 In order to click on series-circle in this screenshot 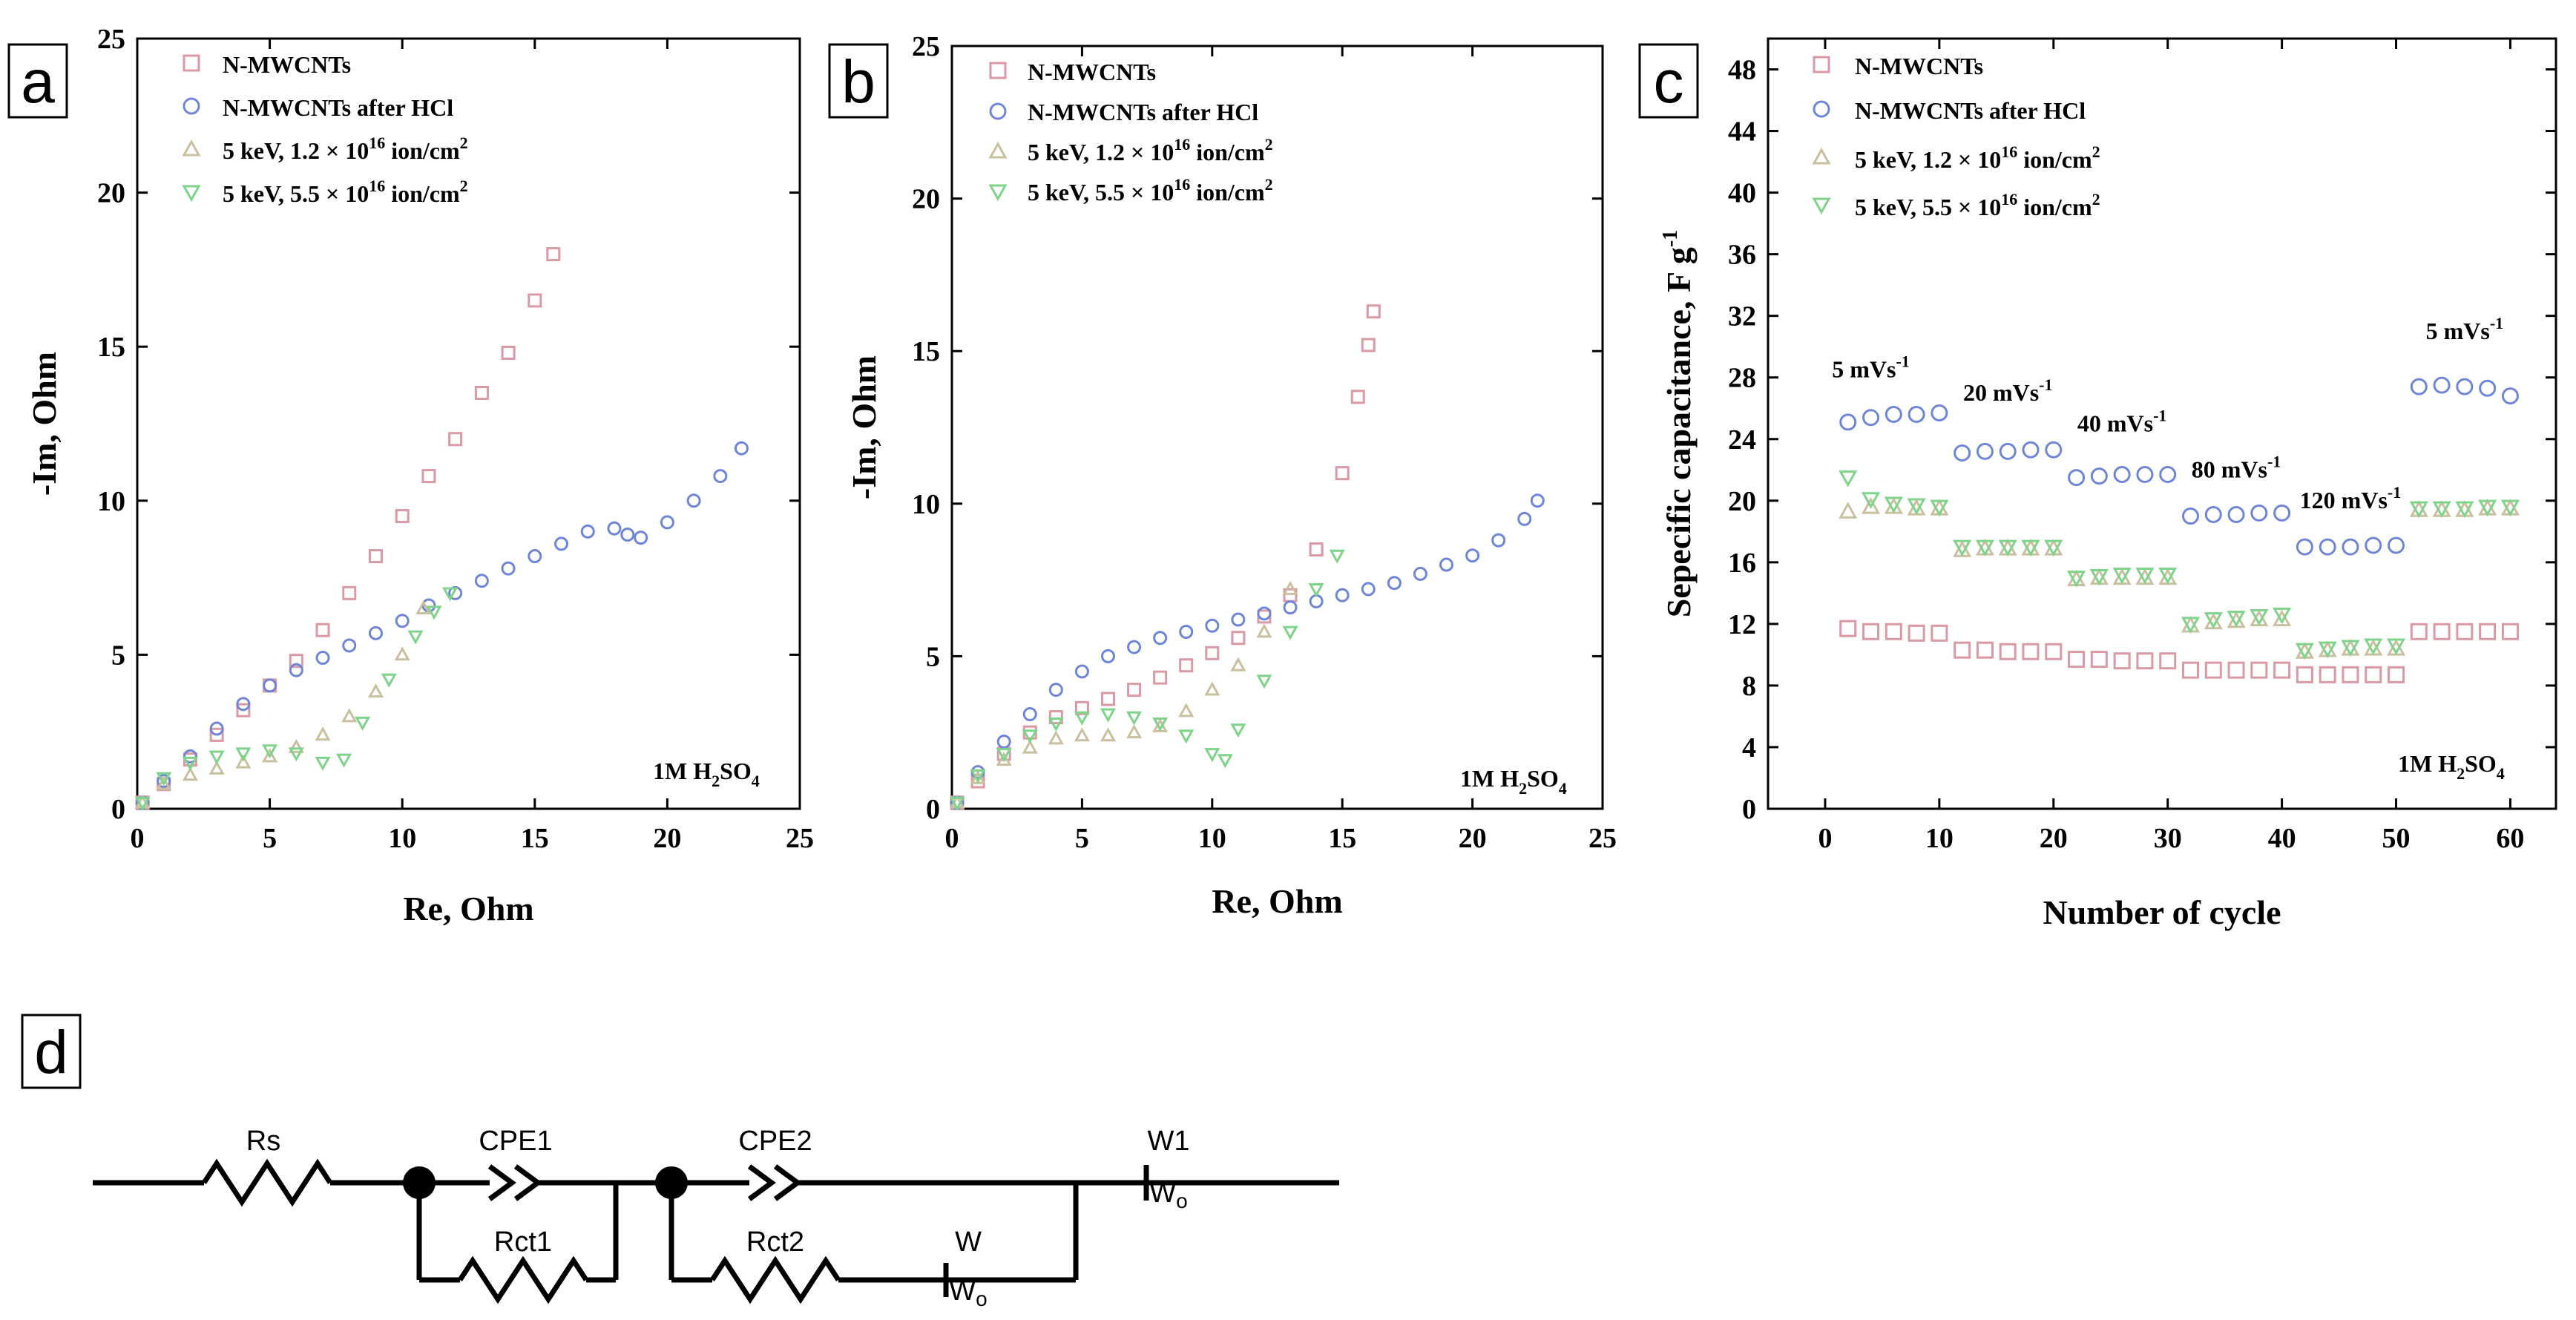, I will do `click(2179, 466)`.